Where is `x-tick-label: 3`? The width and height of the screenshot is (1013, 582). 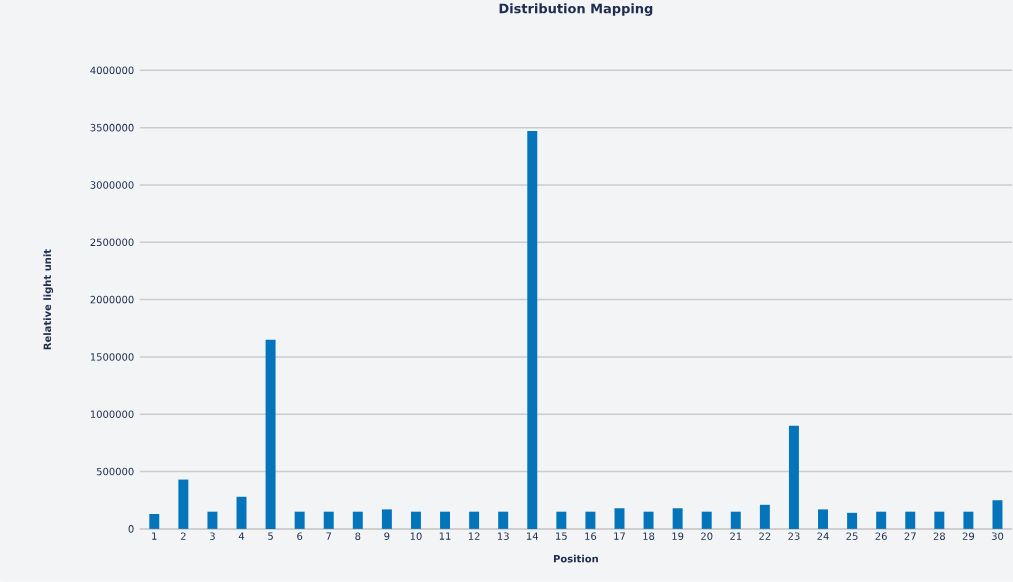 x-tick-label: 3 is located at coordinates (212, 536).